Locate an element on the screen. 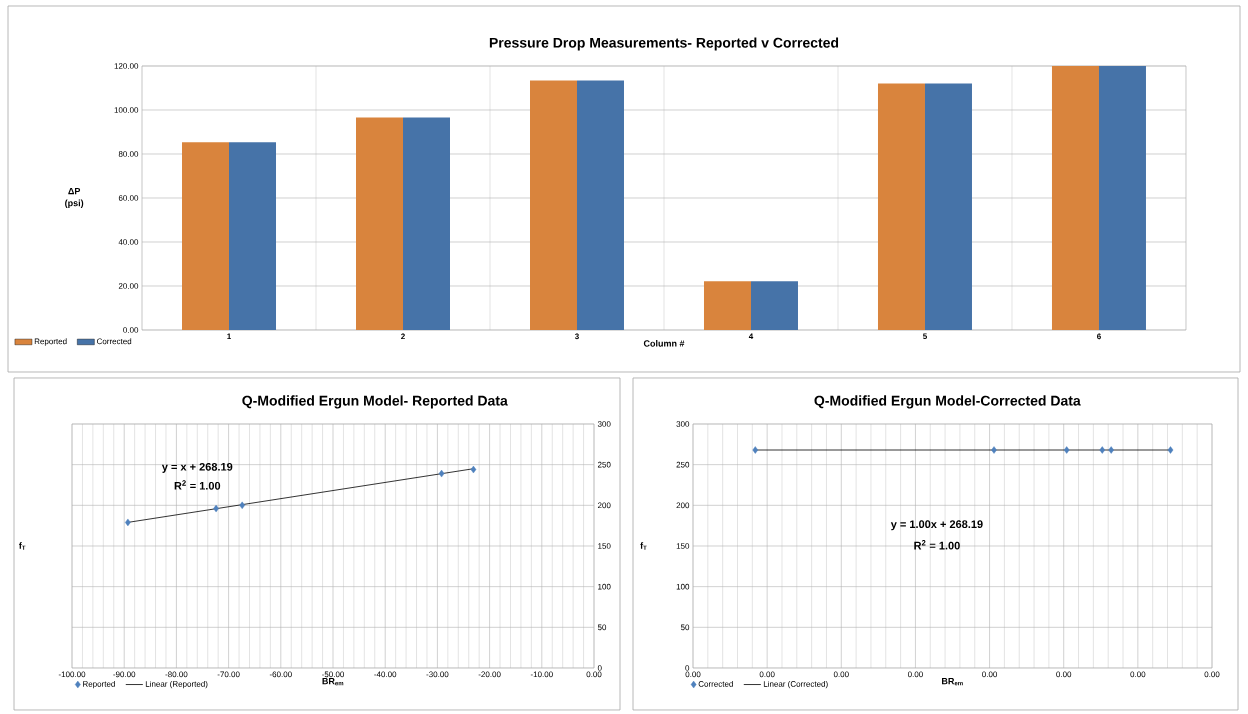 This screenshot has width=1248, height=714. x-tick-label: 1 is located at coordinates (229, 336).